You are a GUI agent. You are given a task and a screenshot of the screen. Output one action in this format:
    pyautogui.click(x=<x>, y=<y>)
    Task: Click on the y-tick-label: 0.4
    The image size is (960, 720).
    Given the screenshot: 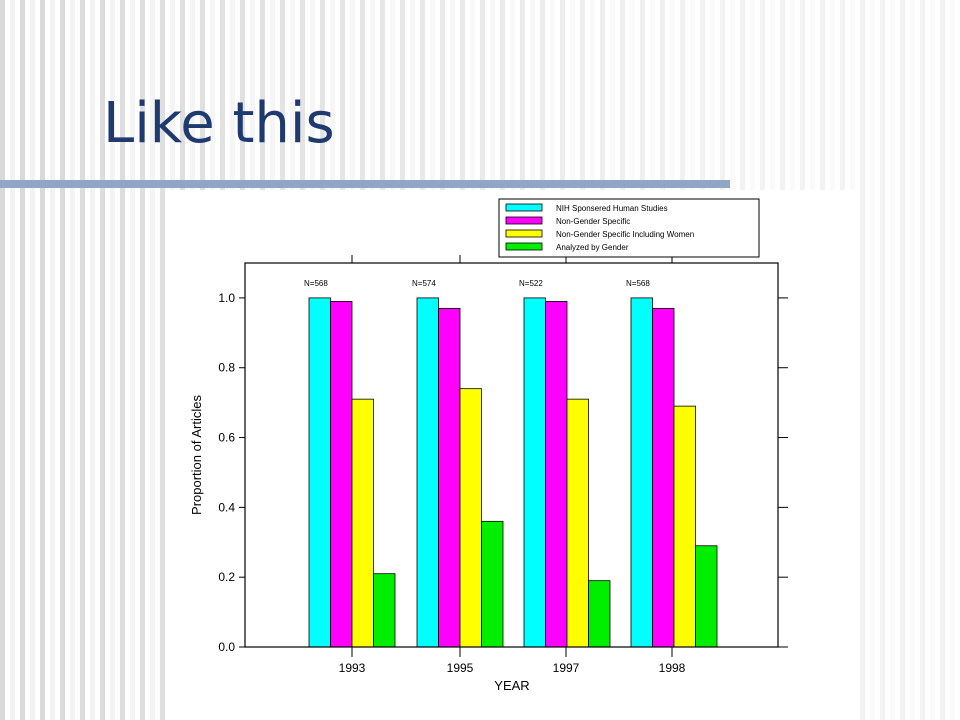 What is the action you would take?
    pyautogui.click(x=226, y=507)
    